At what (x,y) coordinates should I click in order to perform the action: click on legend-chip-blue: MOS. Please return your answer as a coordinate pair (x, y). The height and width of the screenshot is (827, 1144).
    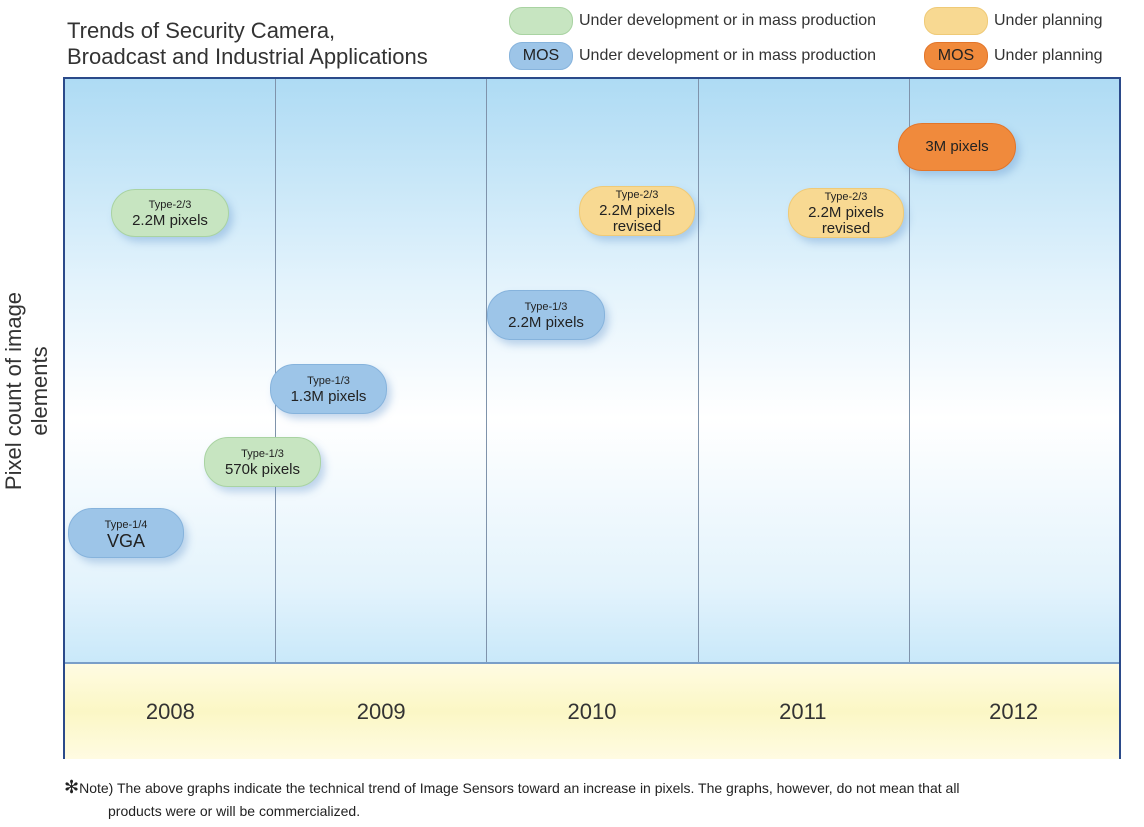
    Looking at the image, I should click on (541, 56).